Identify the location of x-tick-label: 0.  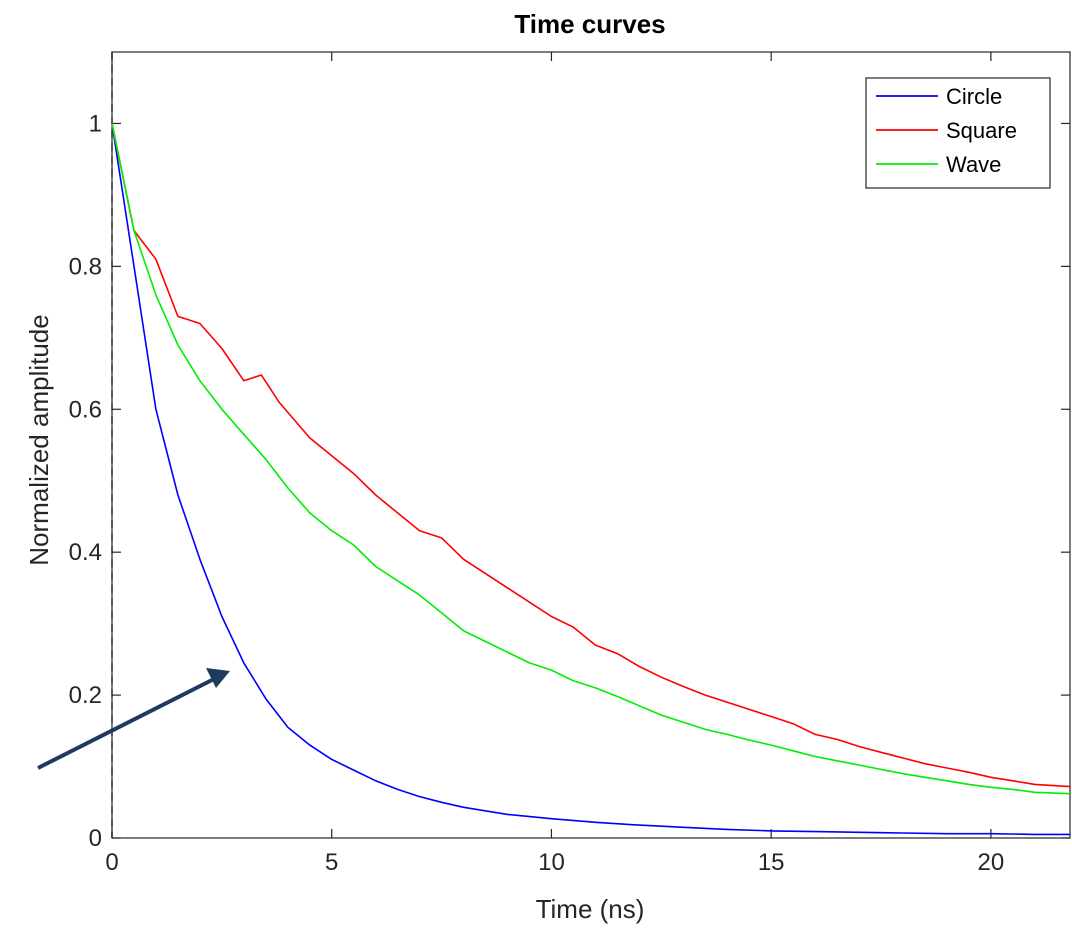
(111, 862).